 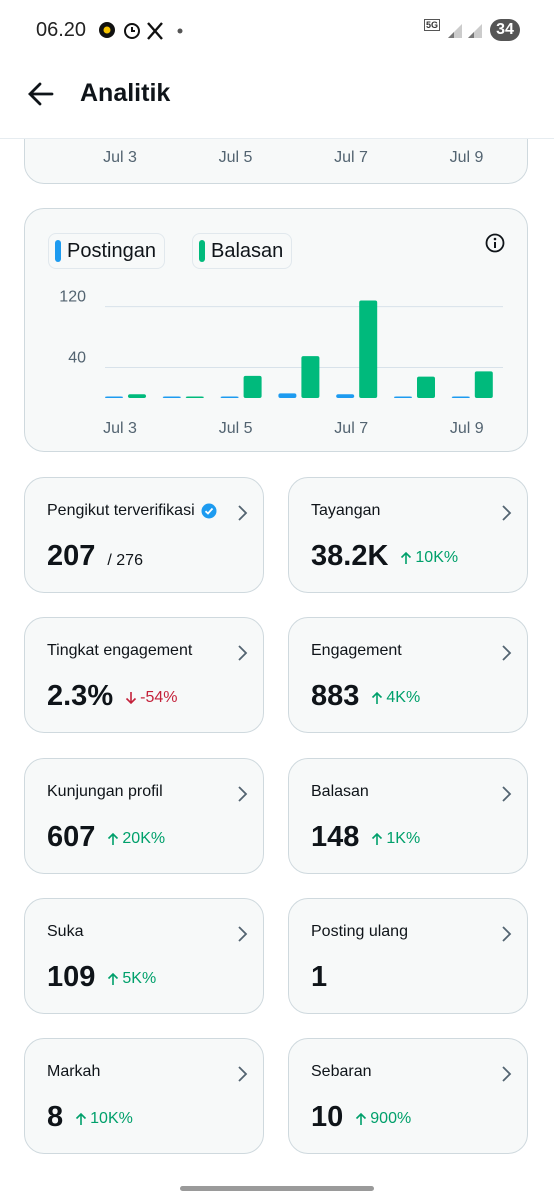 What do you see at coordinates (350, 556) in the screenshot?
I see `metric-value: 38.2K` at bounding box center [350, 556].